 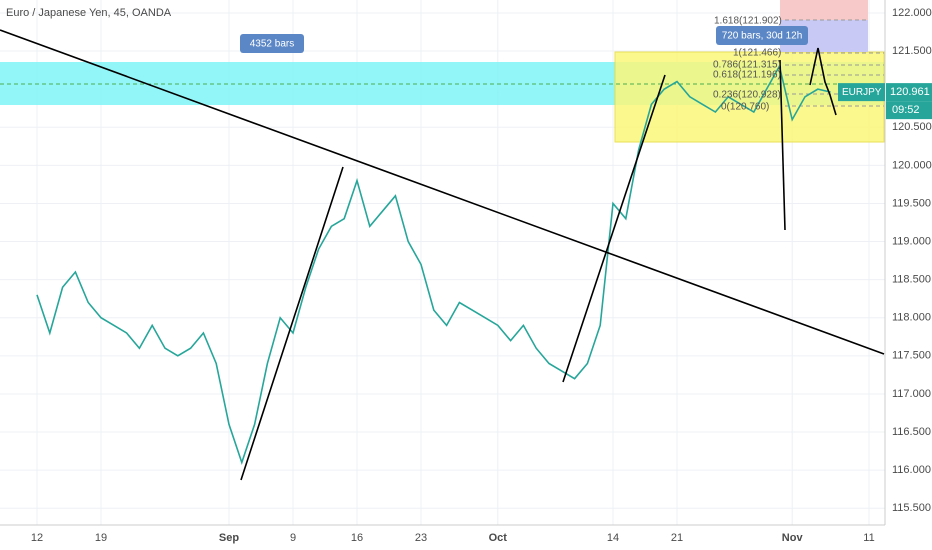 I want to click on y-tick-label: 117.500, so click(x=911, y=356).